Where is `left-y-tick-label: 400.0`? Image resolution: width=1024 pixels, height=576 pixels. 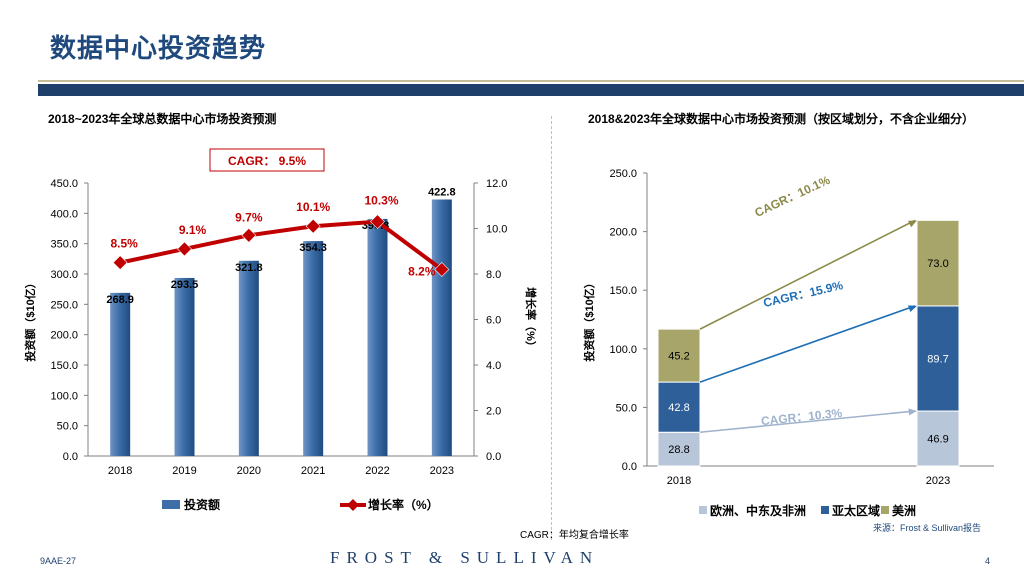 left-y-tick-label: 400.0 is located at coordinates (64, 214).